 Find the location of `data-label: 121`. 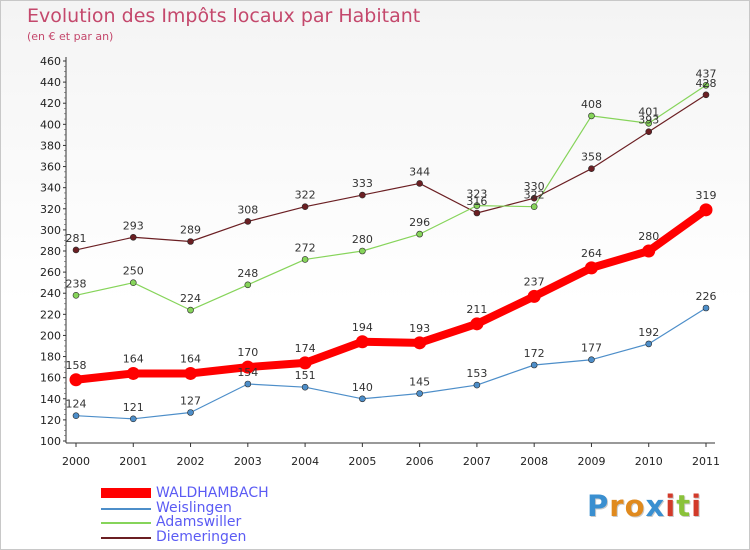

data-label: 121 is located at coordinates (133, 407).